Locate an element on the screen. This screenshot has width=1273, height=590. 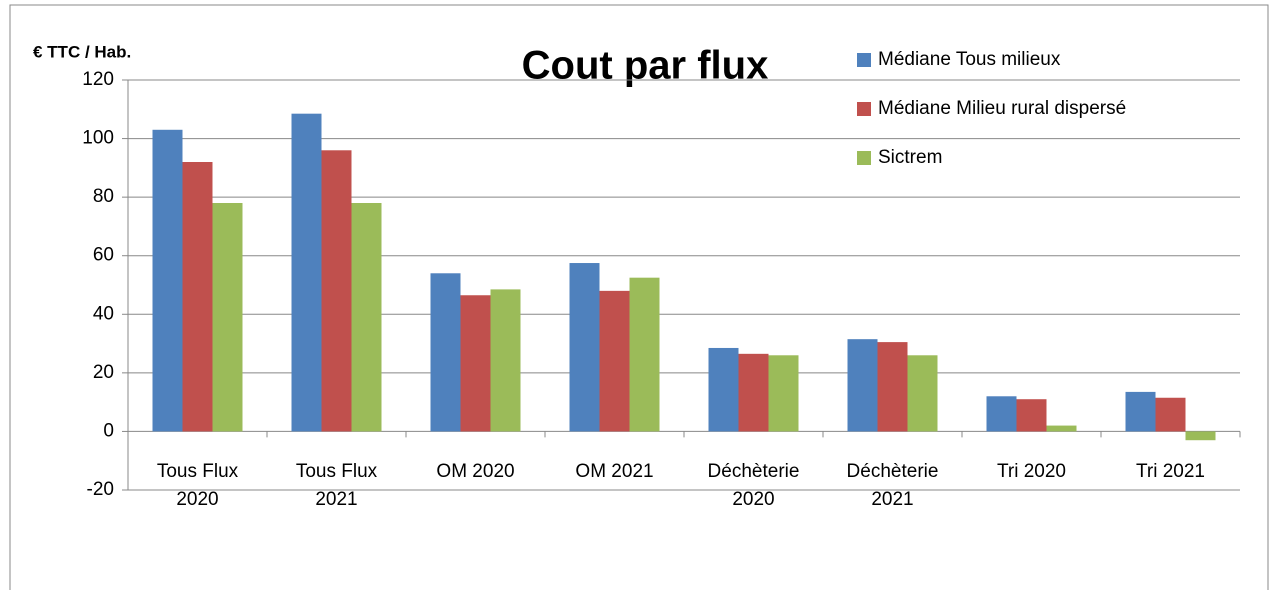
x-tick-label: Tri 2020 is located at coordinates (1031, 471).